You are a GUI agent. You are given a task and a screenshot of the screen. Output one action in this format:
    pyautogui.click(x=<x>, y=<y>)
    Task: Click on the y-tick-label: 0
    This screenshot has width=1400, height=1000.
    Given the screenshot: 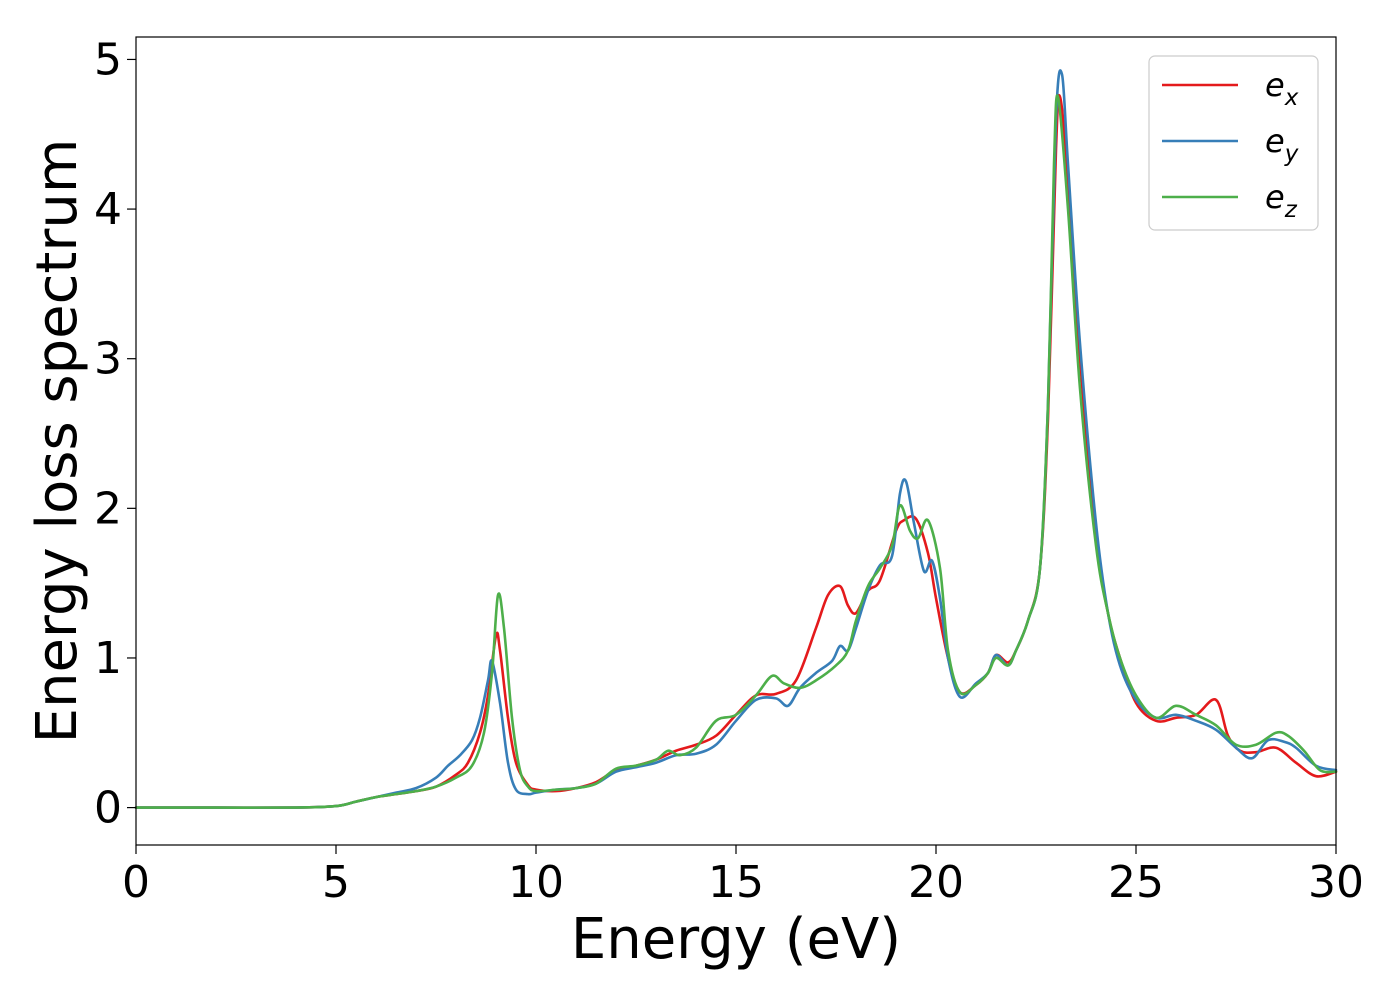 What is the action you would take?
    pyautogui.click(x=108, y=808)
    